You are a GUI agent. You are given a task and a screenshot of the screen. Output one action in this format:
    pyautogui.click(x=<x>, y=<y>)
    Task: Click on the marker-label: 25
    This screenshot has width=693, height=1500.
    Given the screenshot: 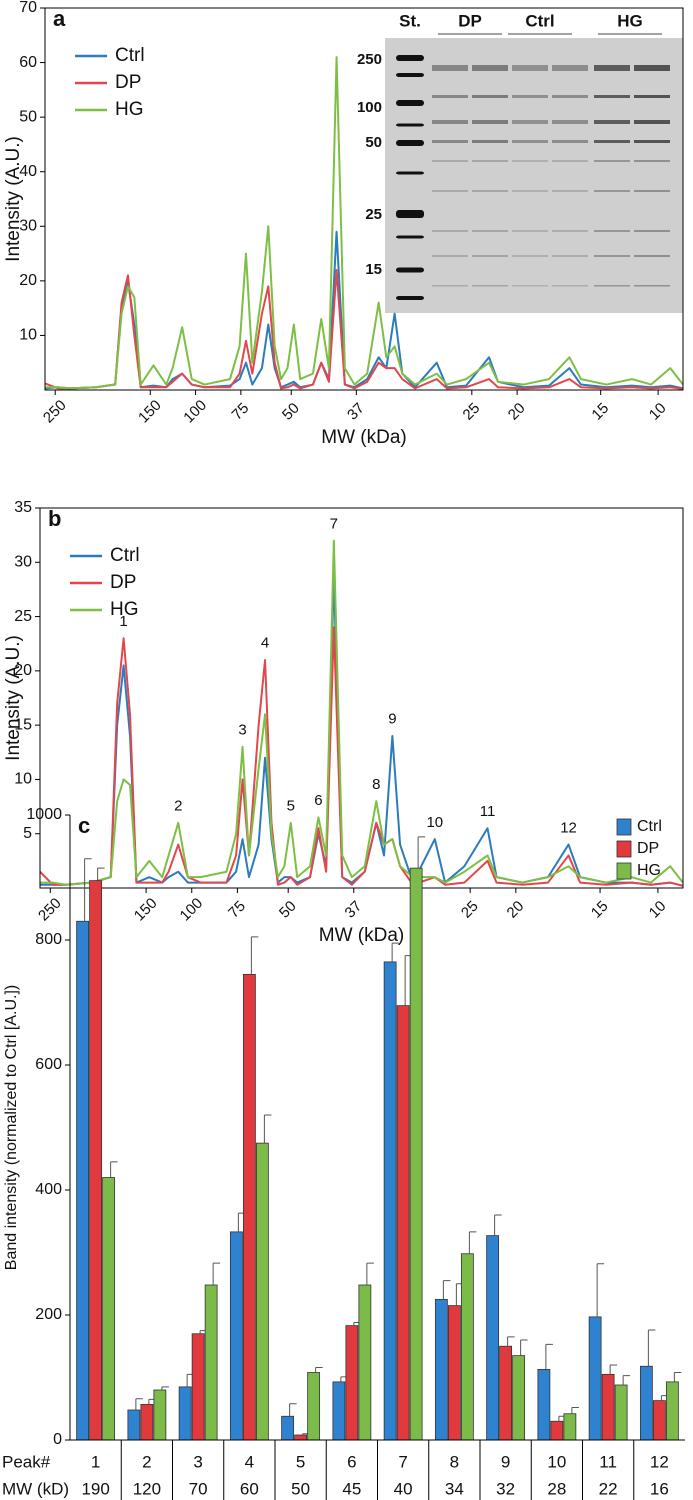 What is the action you would take?
    pyautogui.click(x=373, y=214)
    